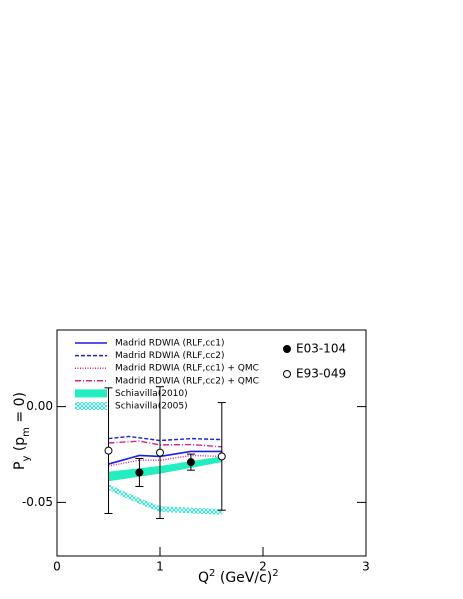 The height and width of the screenshot is (599, 463). Describe the element at coordinates (20, 466) in the screenshot. I see `axis-title-part: P` at that location.